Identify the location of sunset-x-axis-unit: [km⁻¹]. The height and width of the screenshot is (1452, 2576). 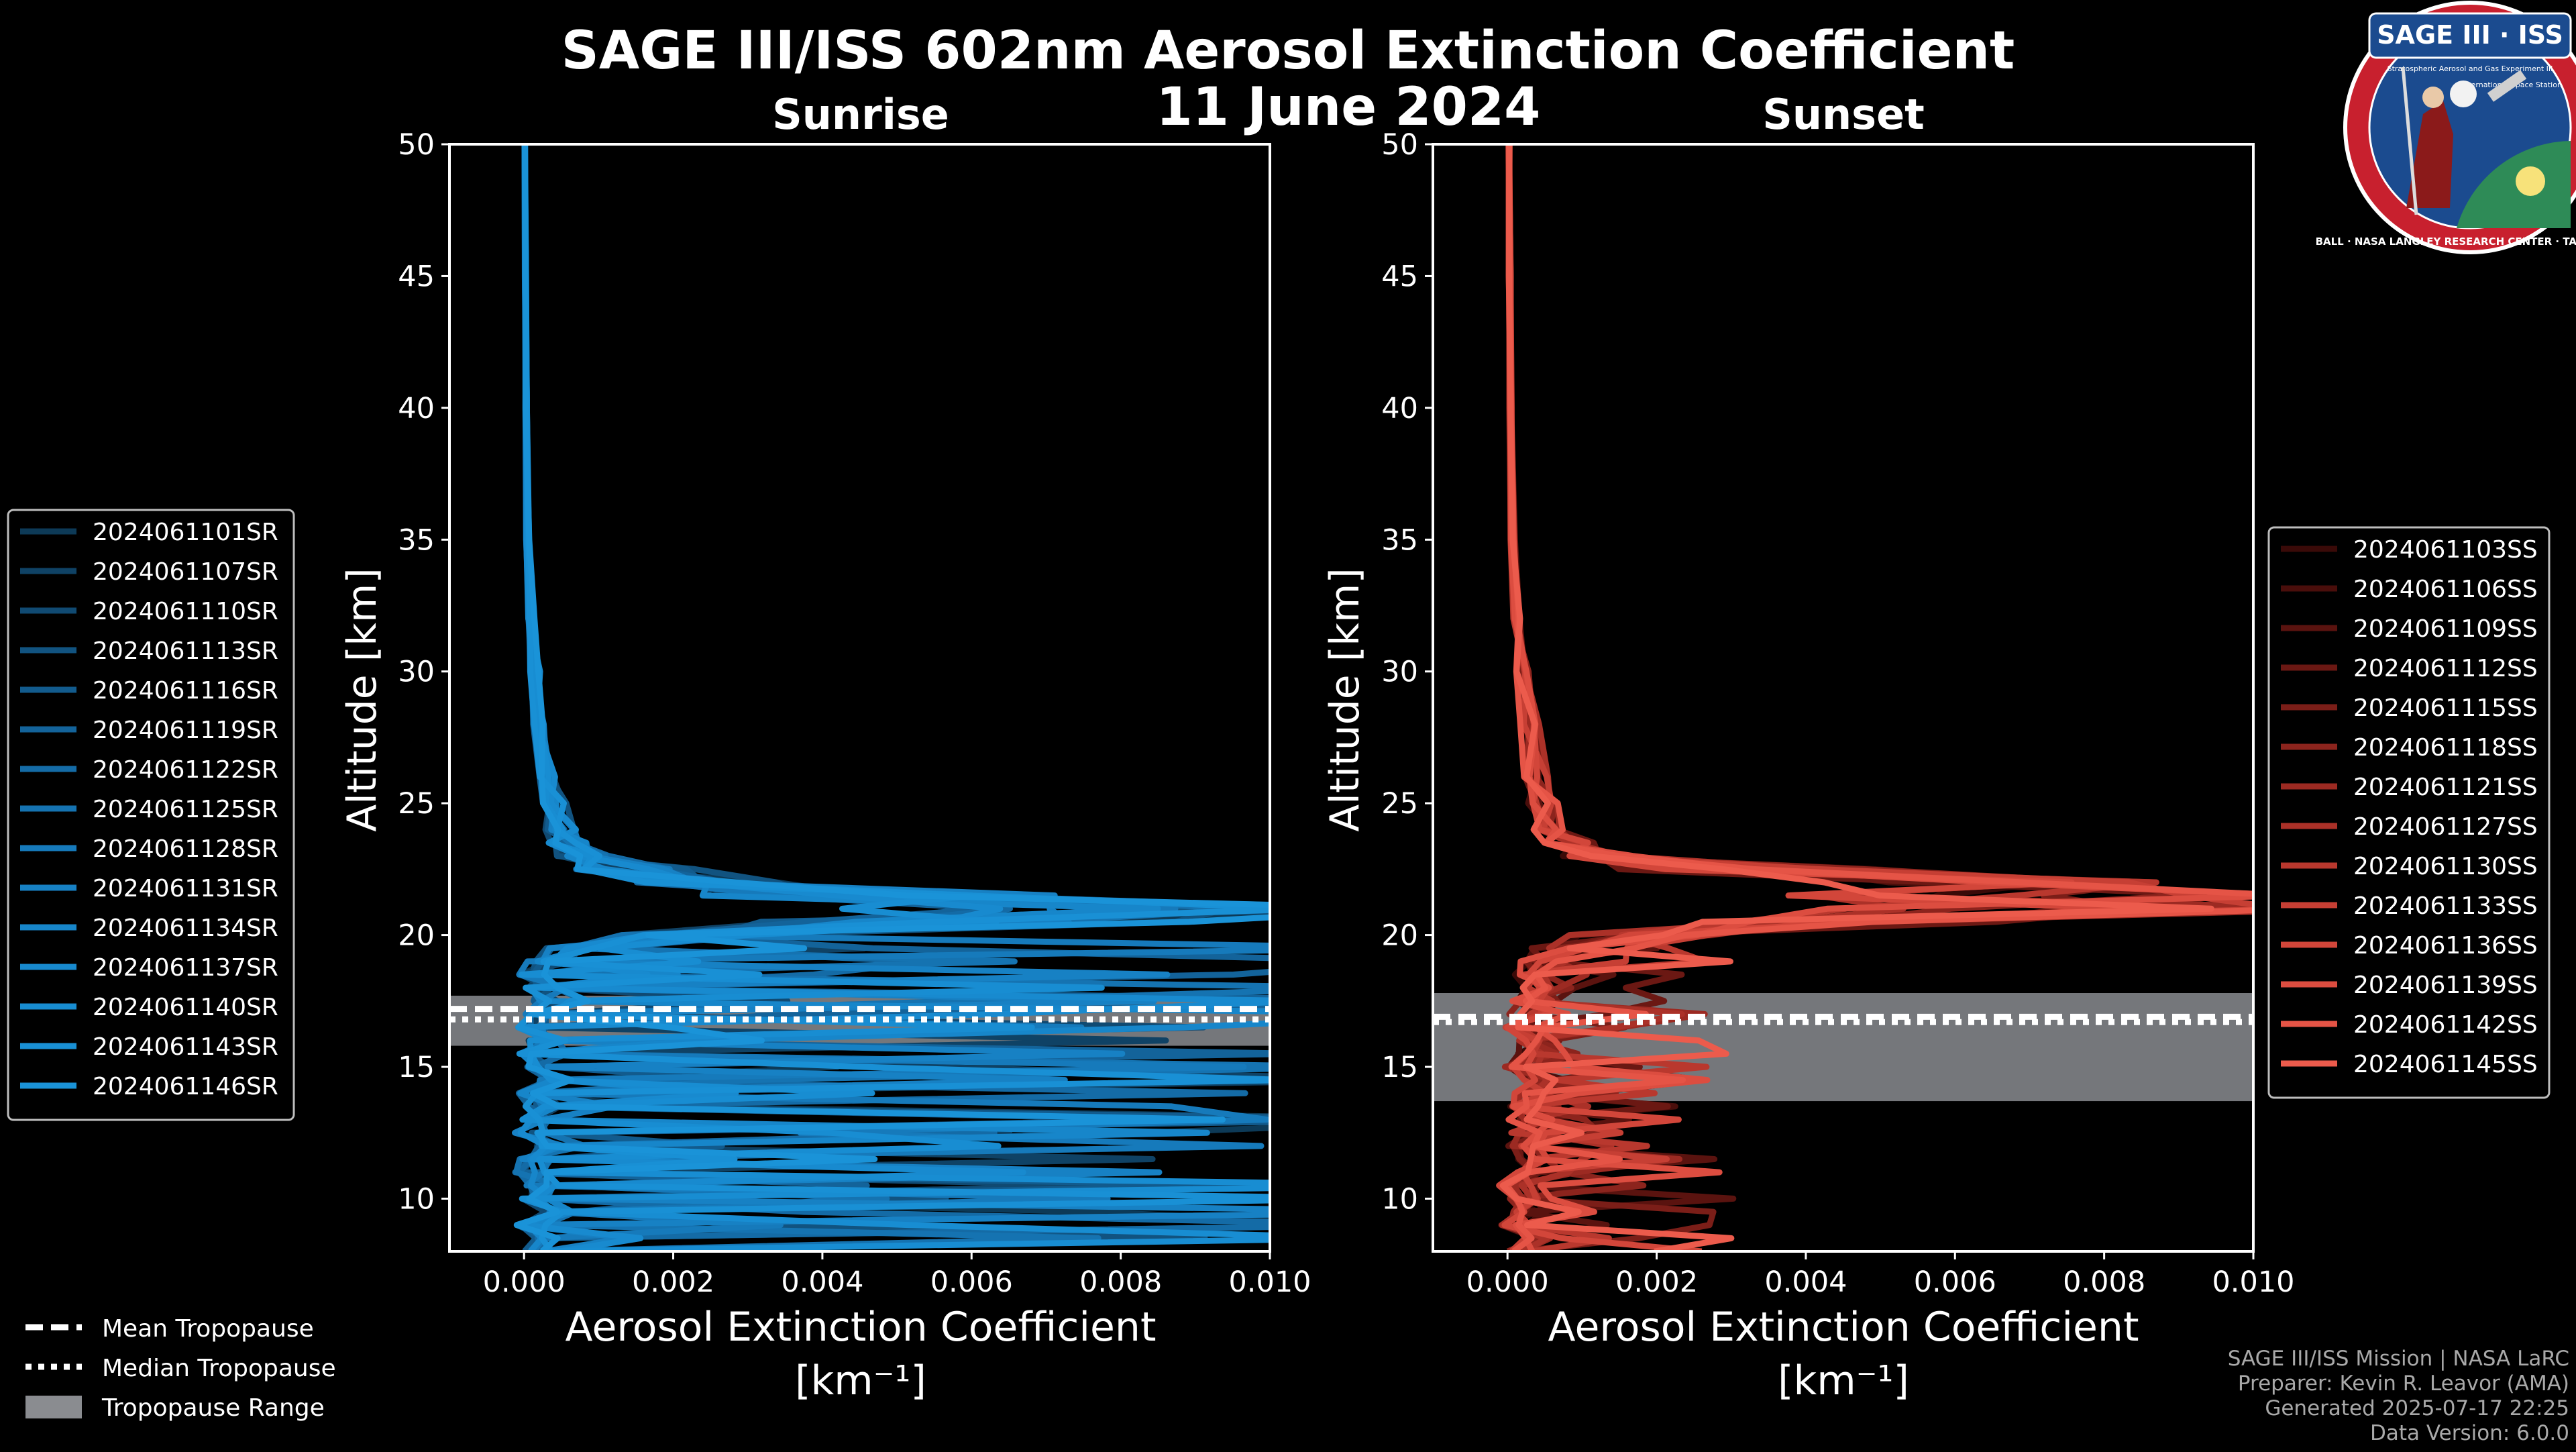
(1843, 1381).